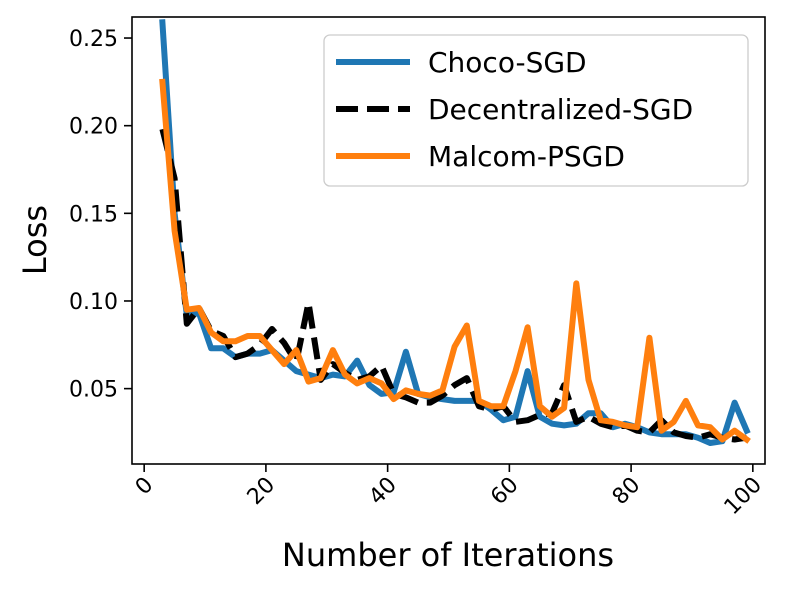  Describe the element at coordinates (93, 39) in the screenshot. I see `y-tick-label: 0.25` at that location.